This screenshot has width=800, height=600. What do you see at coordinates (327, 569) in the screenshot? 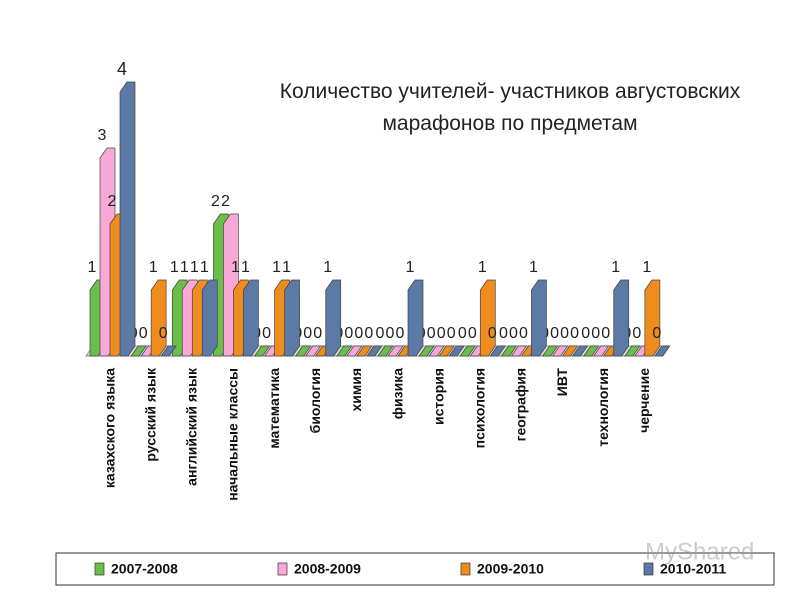
I see `legend-label: 2008-2009` at bounding box center [327, 569].